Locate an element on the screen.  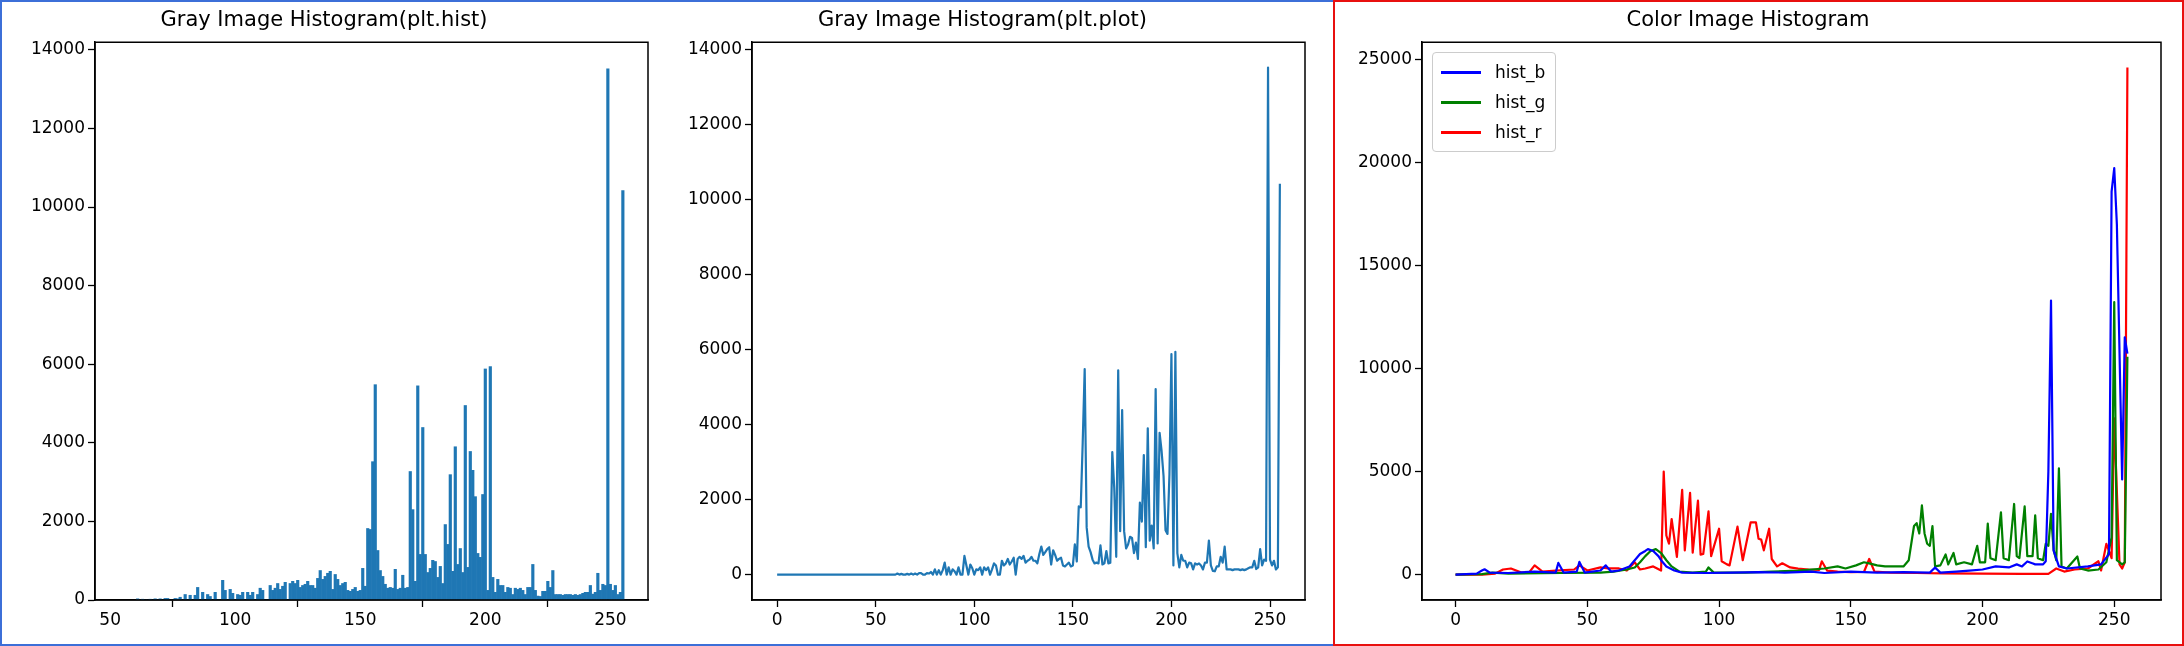
legend-label: hist_g is located at coordinates (1520, 102).